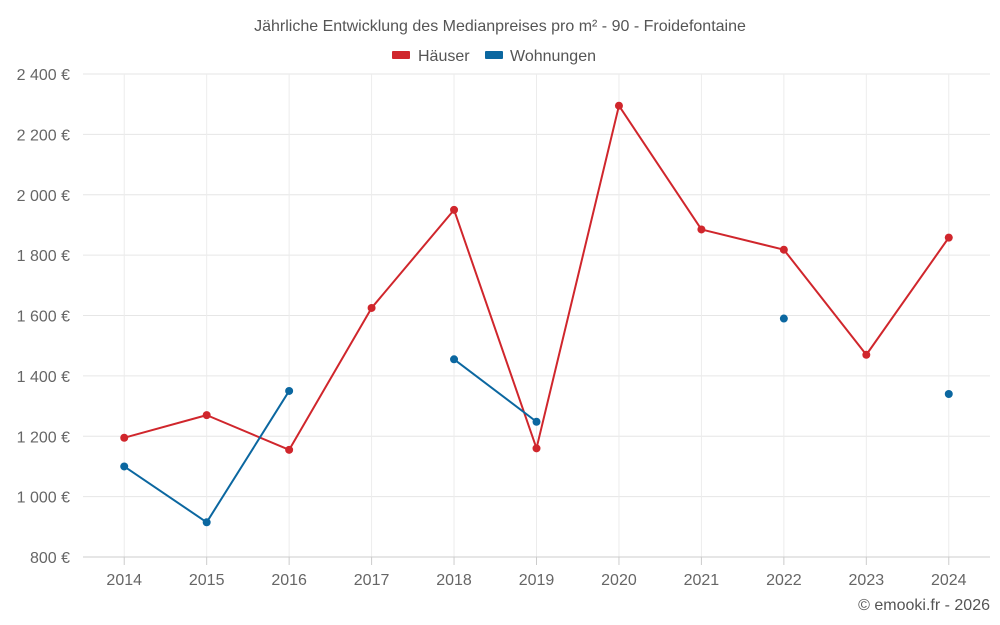 Image resolution: width=1000 pixels, height=625 pixels. Describe the element at coordinates (702, 580) in the screenshot. I see `x-tick-label: 2021` at that location.